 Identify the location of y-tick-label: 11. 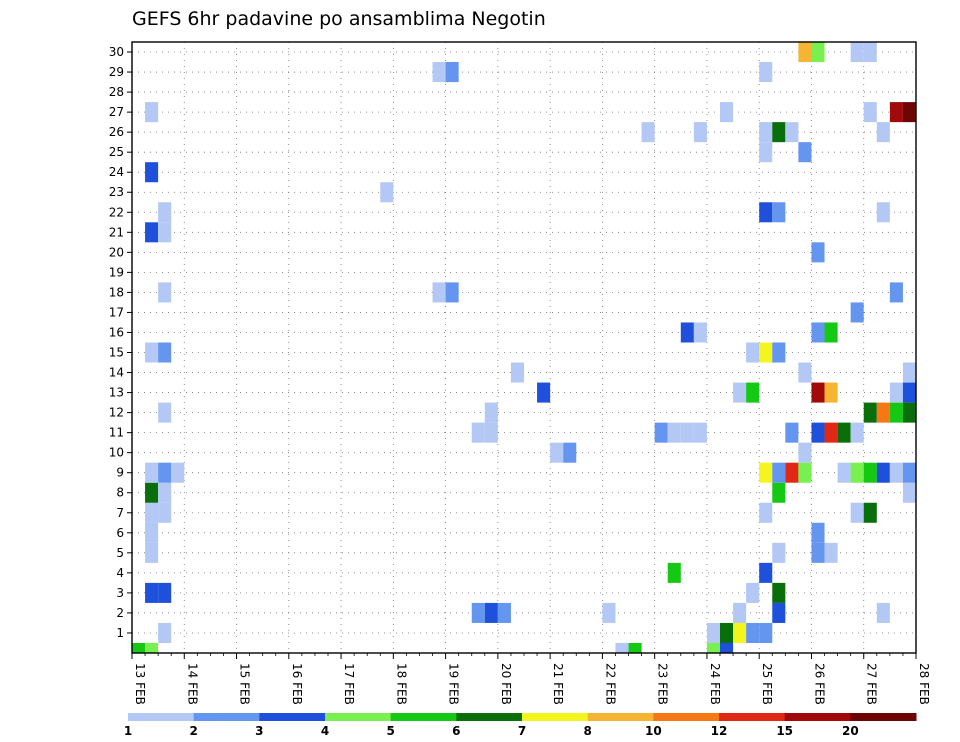
(116, 433).